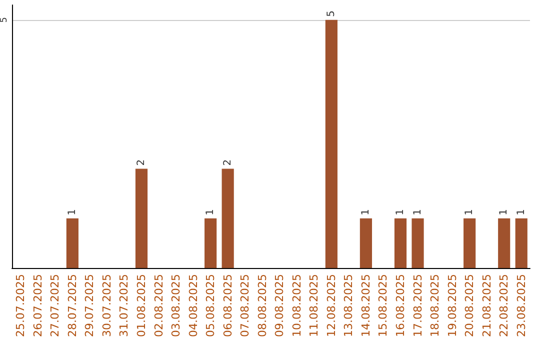 The width and height of the screenshot is (540, 340). Describe the element at coordinates (297, 306) in the screenshot. I see `x-tick-label: 10.08.2025` at that location.